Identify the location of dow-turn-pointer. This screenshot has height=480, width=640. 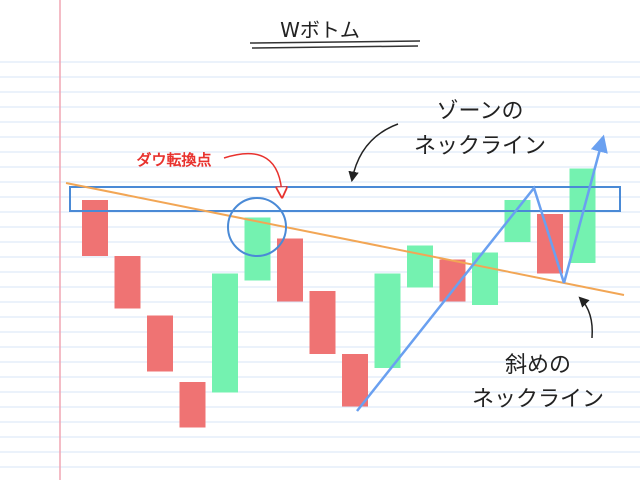
(252, 174).